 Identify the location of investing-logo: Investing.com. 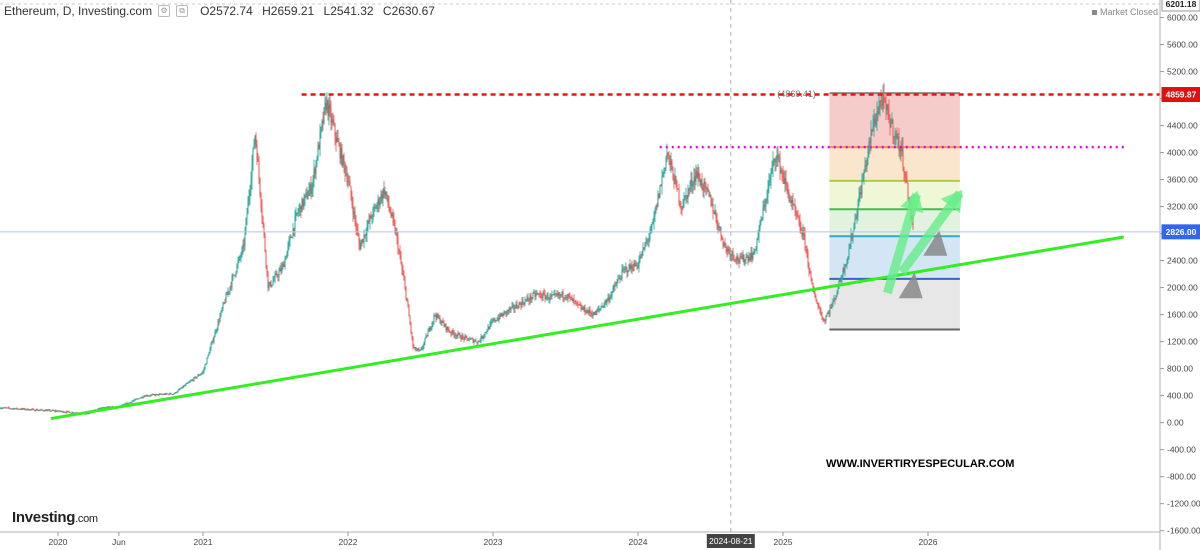
(55, 517).